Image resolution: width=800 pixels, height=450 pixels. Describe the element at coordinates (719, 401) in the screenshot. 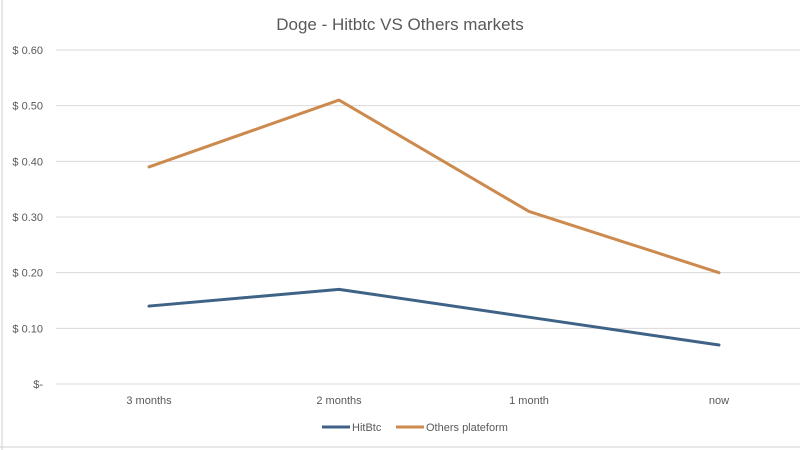

I see `x-tick-label: now` at that location.